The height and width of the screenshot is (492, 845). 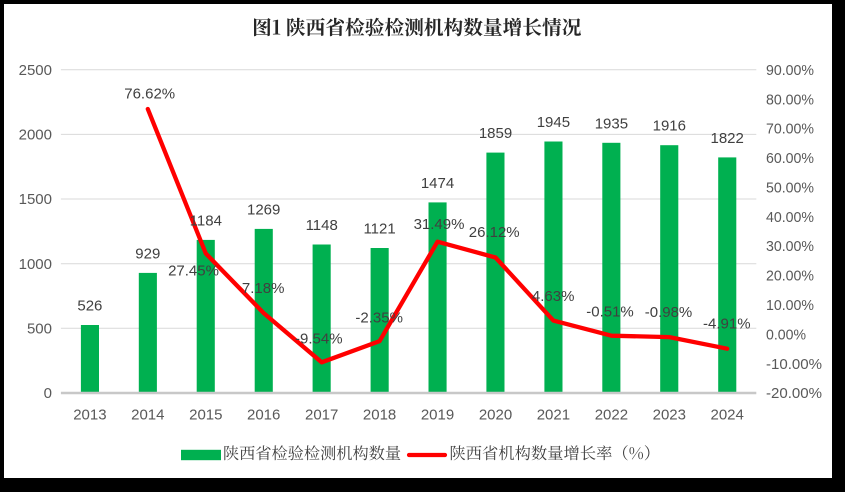 What do you see at coordinates (48, 393) in the screenshot?
I see `svg-text: 0` at bounding box center [48, 393].